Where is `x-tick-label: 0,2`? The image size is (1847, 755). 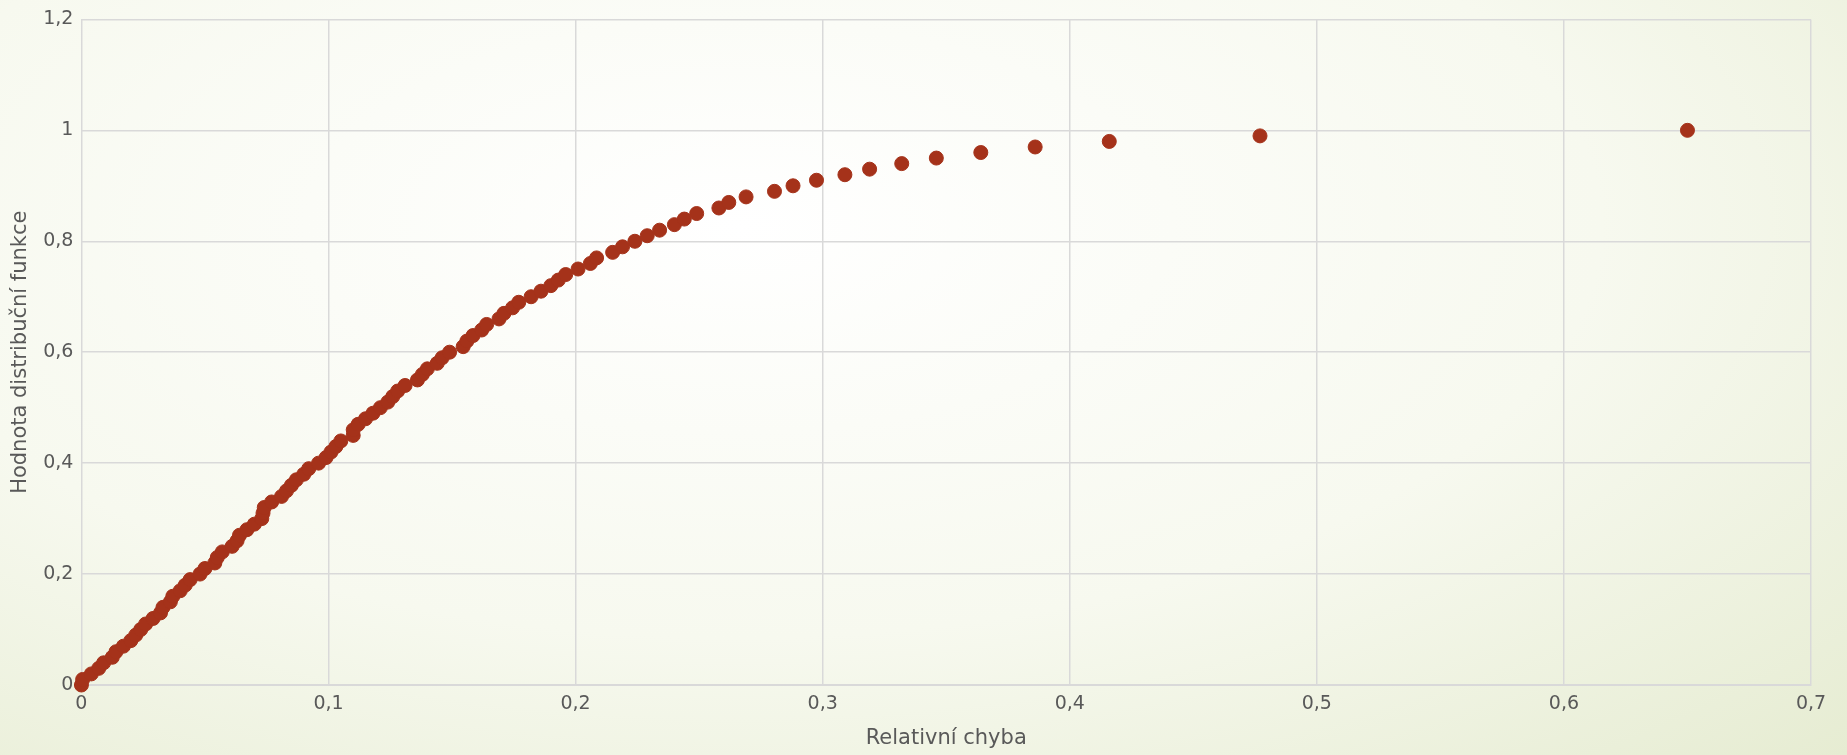 x-tick-label: 0,2 is located at coordinates (575, 702).